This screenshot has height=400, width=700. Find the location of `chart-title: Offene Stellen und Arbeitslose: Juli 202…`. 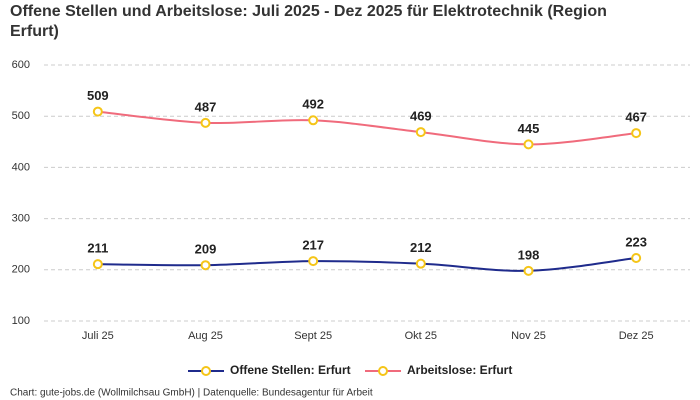

chart-title: Offene Stellen und Arbeitslose: Juli 202… is located at coordinates (308, 21).